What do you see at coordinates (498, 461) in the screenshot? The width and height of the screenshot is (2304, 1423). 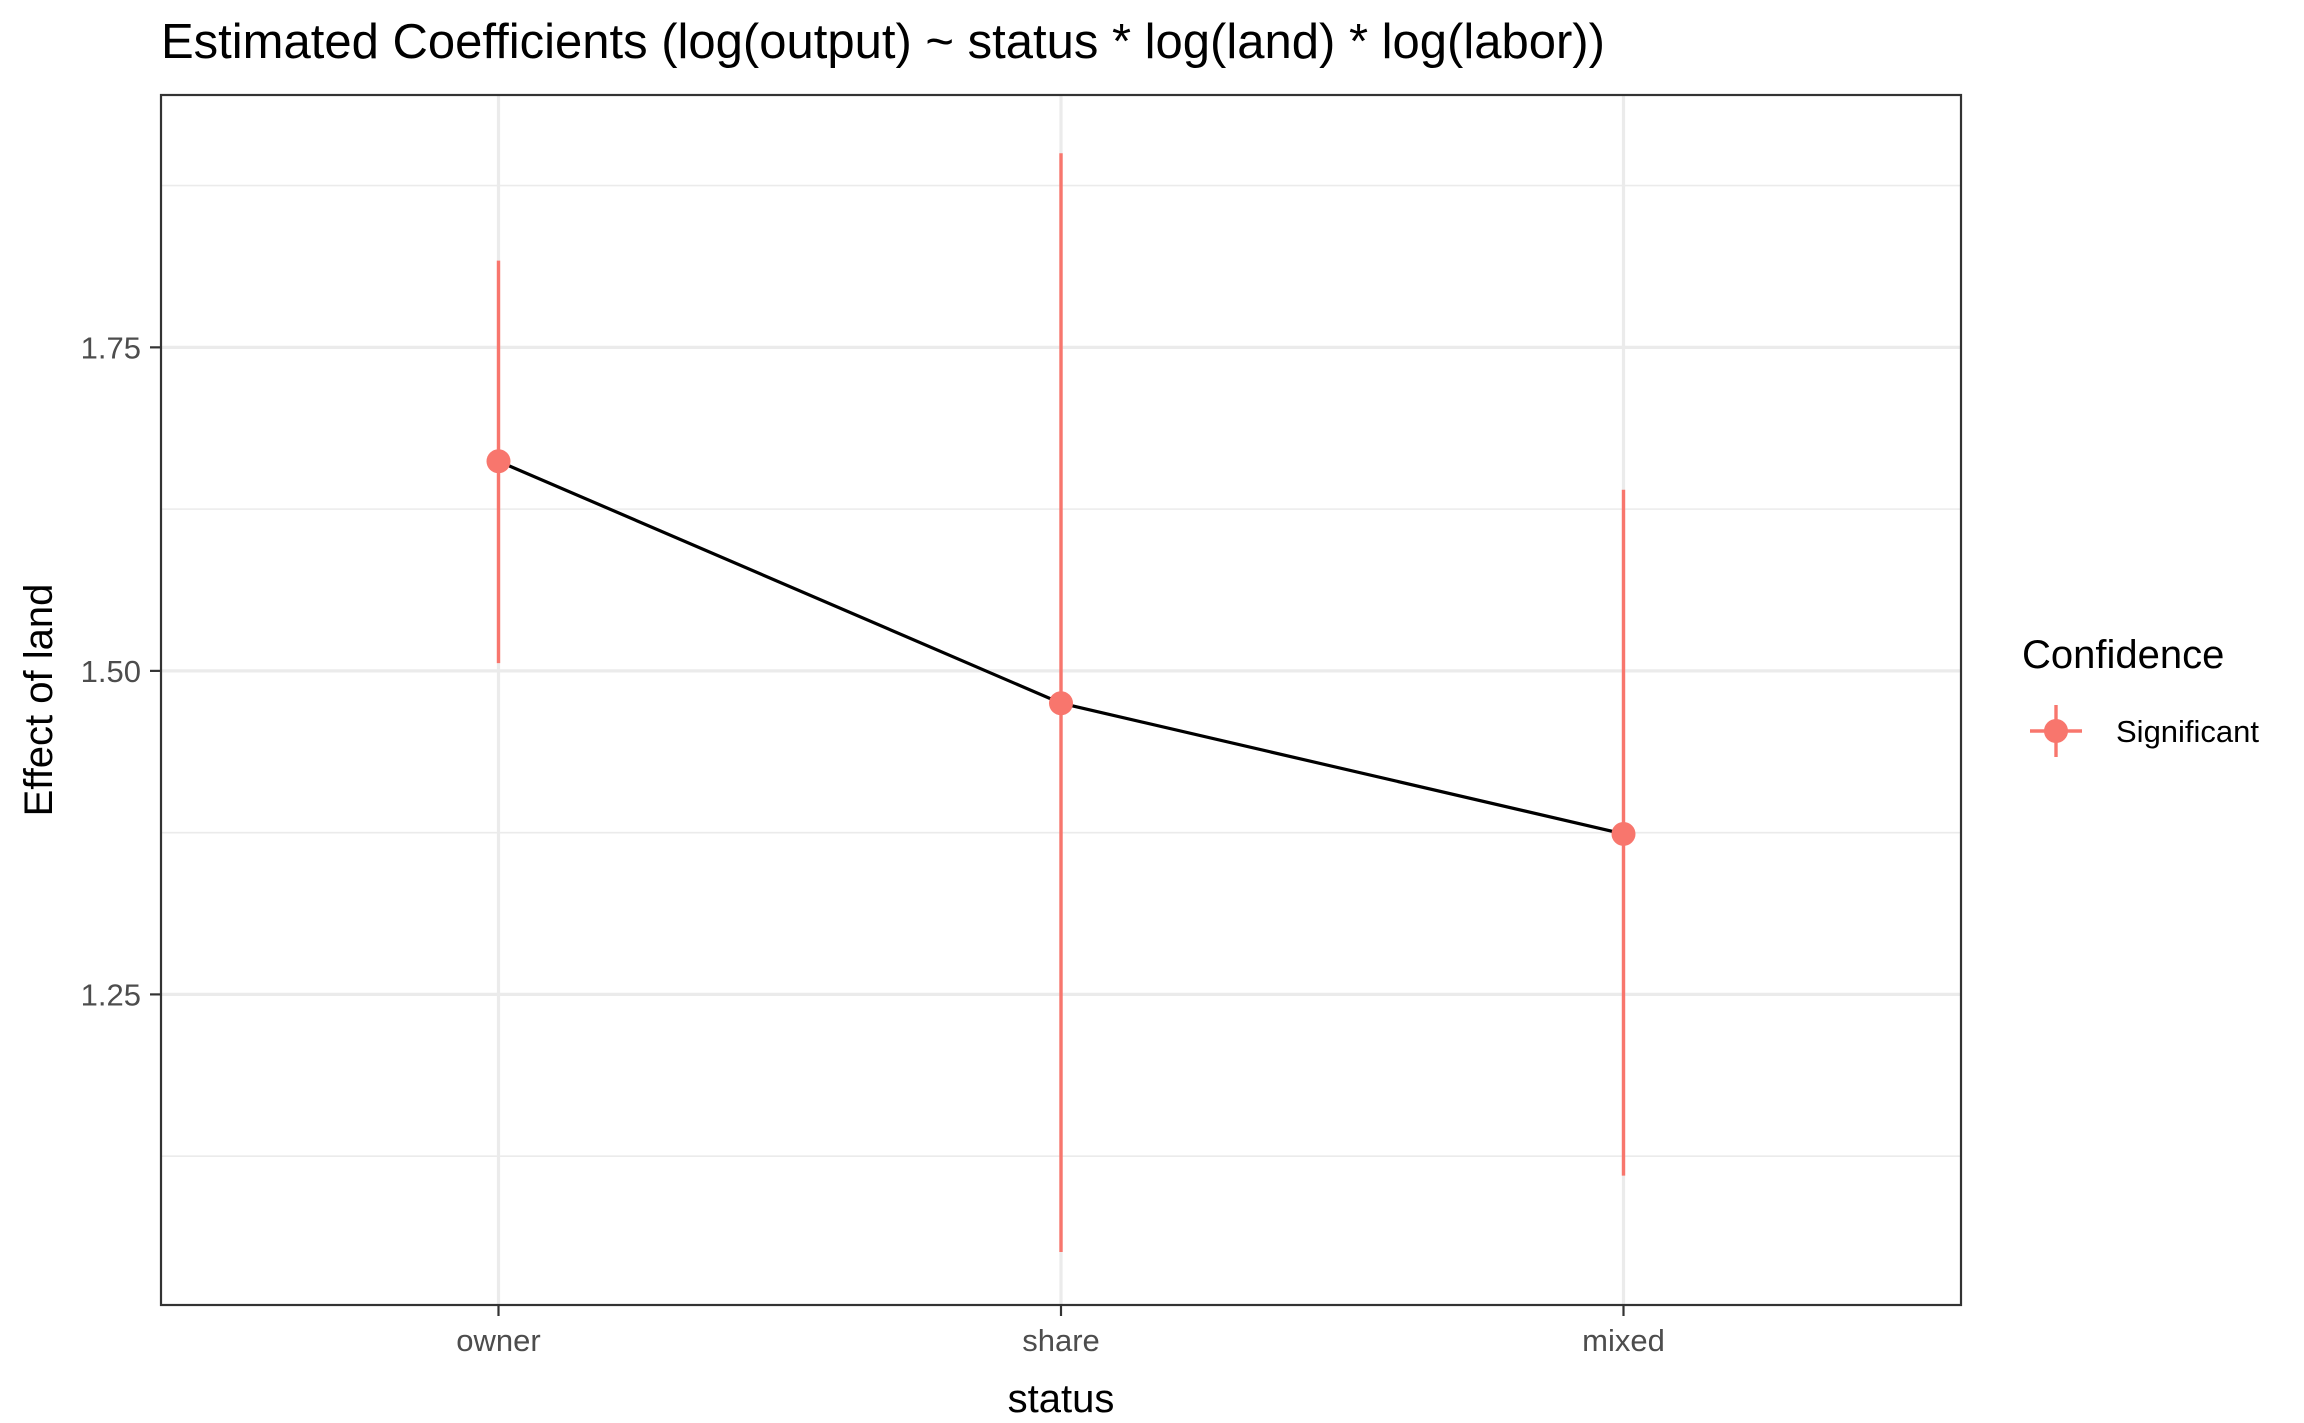 I see `estimate-point-owner` at bounding box center [498, 461].